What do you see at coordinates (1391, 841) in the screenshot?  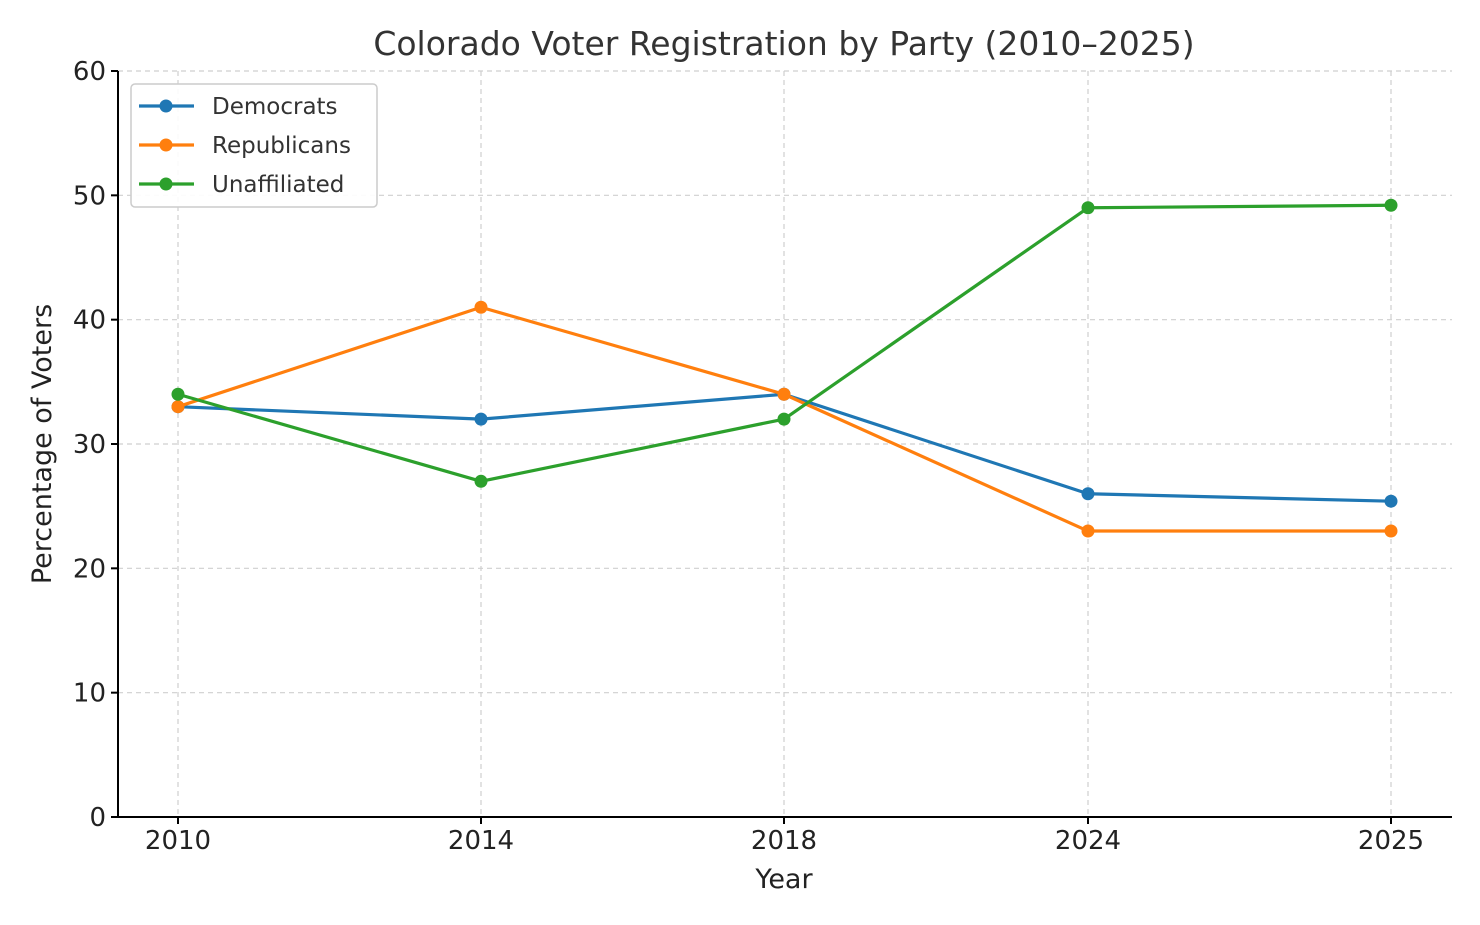 I see `x-tick-label: 2025` at bounding box center [1391, 841].